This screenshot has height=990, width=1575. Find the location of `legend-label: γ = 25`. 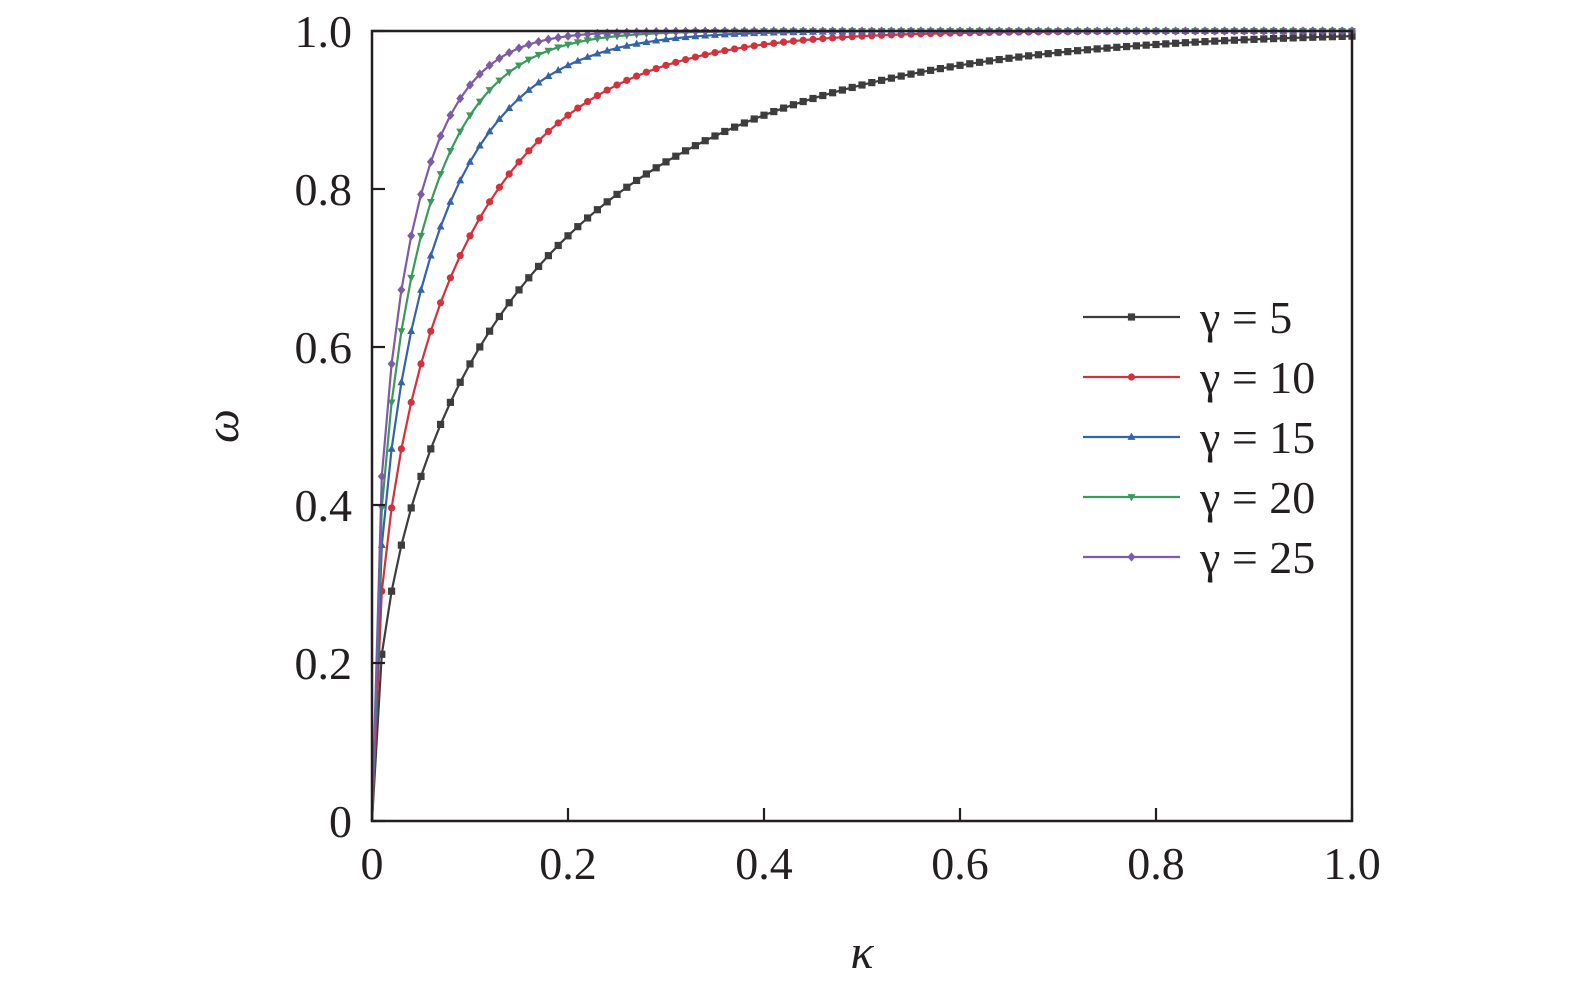

legend-label: γ = 25 is located at coordinates (1257, 557).